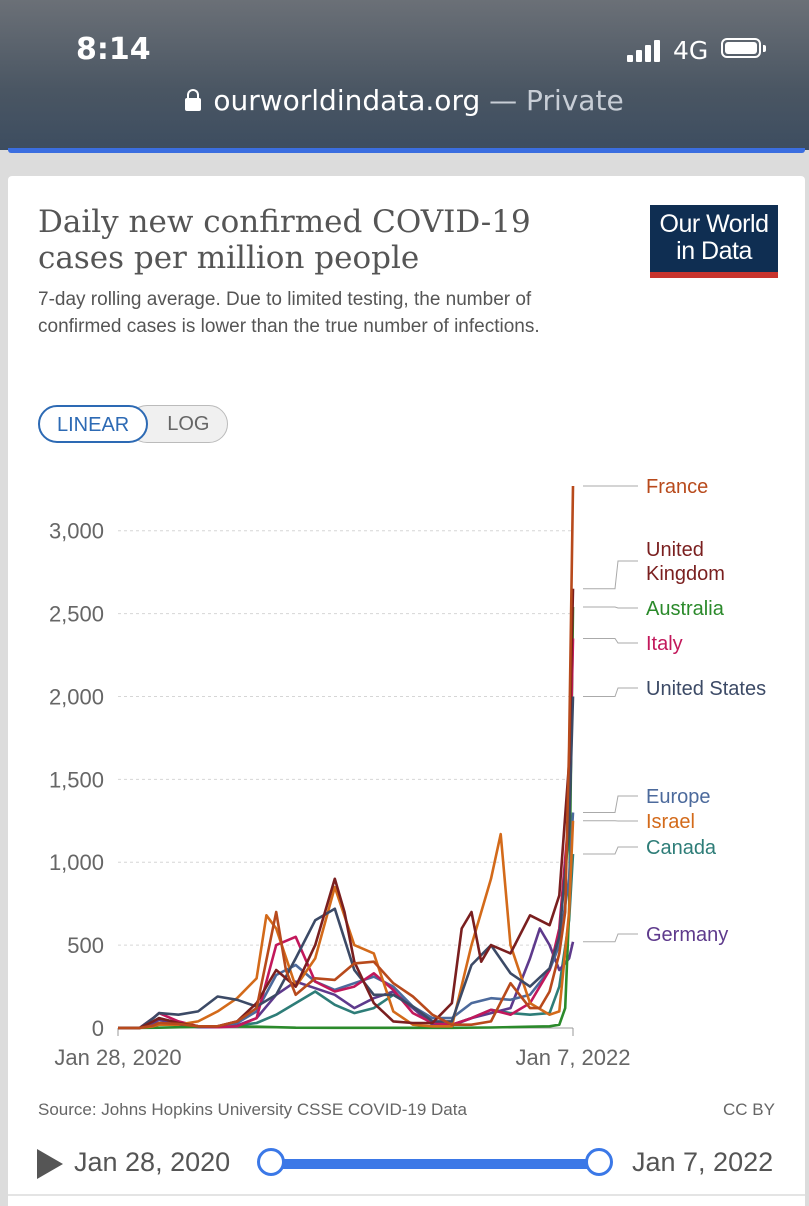 This screenshot has width=809, height=1206. What do you see at coordinates (681, 848) in the screenshot?
I see `legend-label-canada: Canada` at bounding box center [681, 848].